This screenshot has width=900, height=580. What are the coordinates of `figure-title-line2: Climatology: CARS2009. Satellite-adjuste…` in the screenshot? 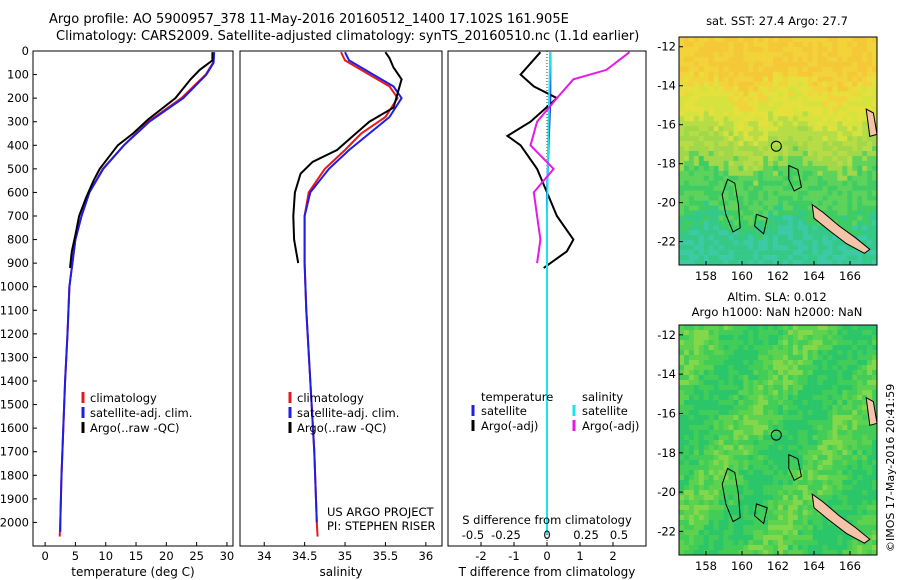 It's located at (348, 36).